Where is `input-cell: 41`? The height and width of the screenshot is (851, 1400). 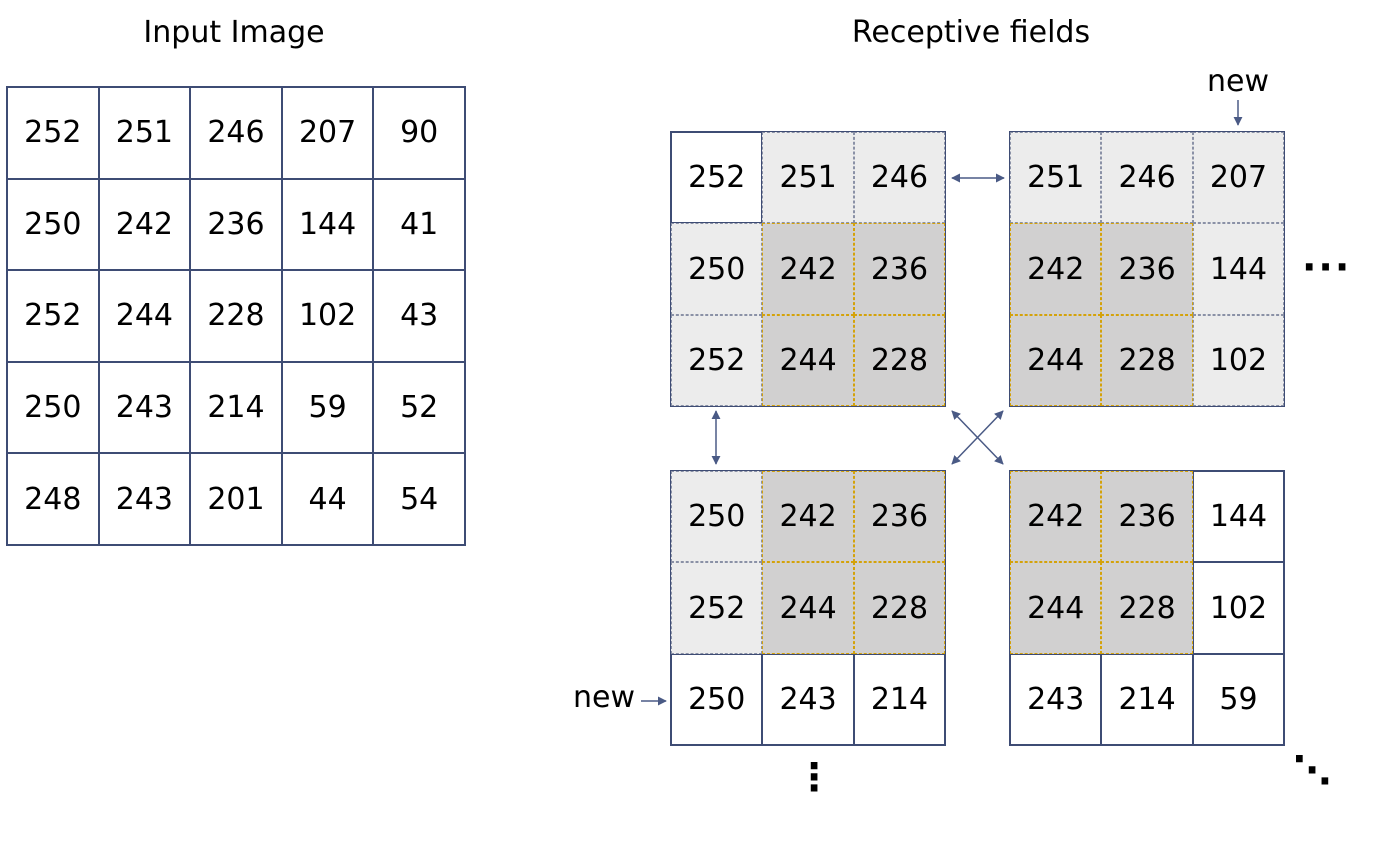
input-cell: 41 is located at coordinates (419, 224).